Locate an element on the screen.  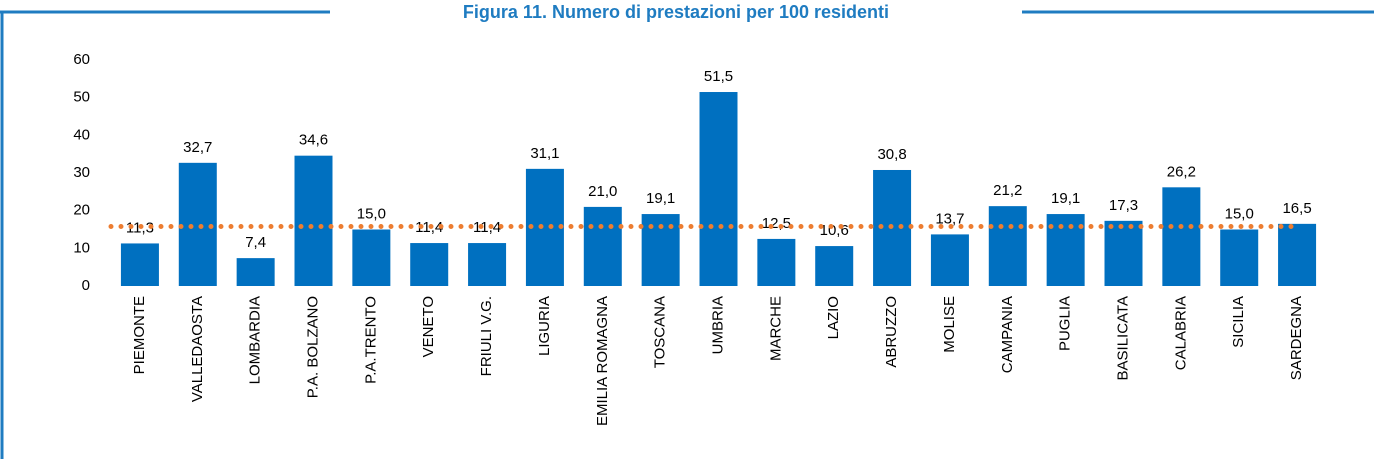
y-tick-label: 0 is located at coordinates (86, 285).